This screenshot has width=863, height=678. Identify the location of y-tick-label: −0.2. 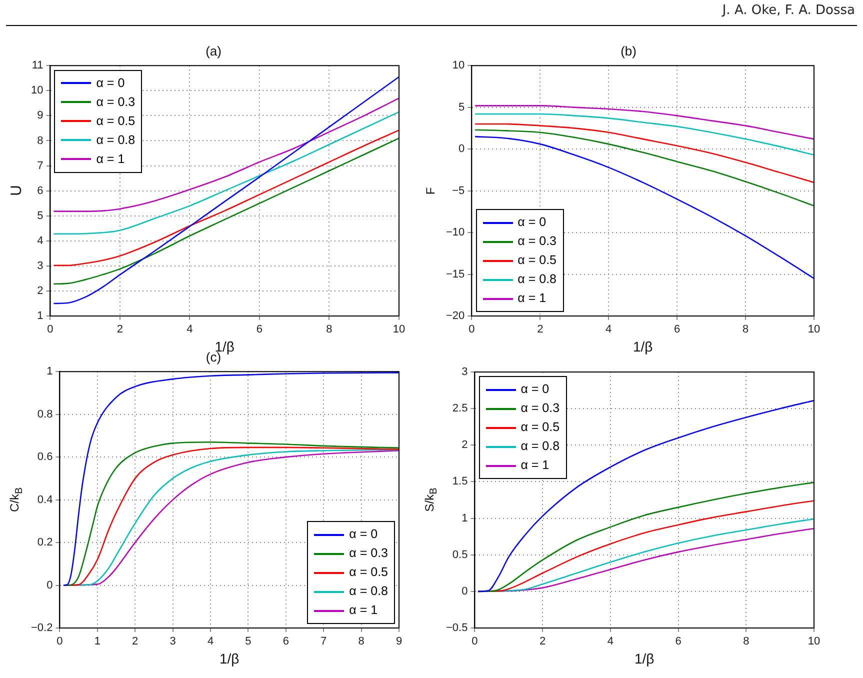
(41, 628).